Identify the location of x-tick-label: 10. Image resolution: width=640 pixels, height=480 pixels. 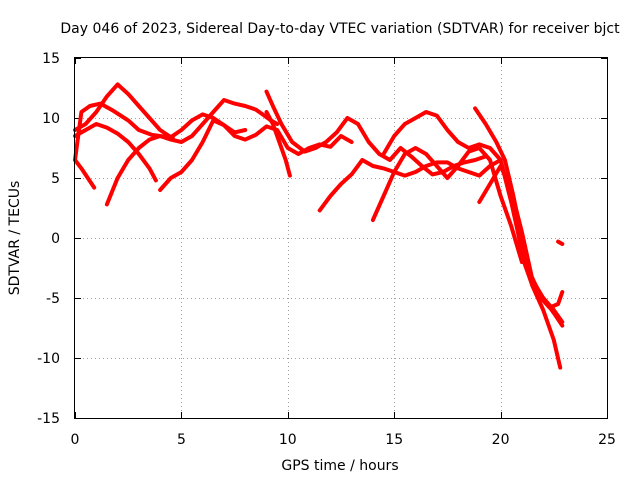
(288, 440).